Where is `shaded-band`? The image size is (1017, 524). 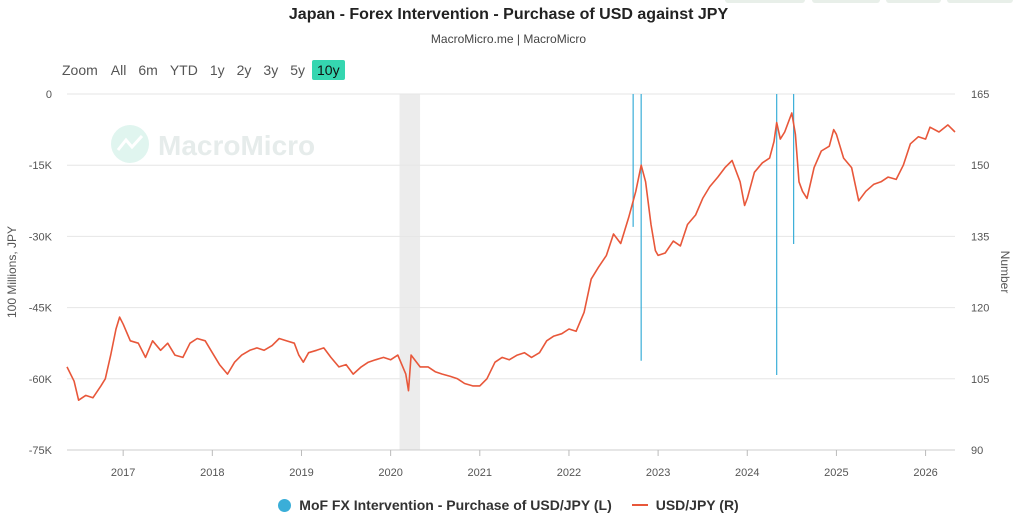 shaded-band is located at coordinates (410, 272).